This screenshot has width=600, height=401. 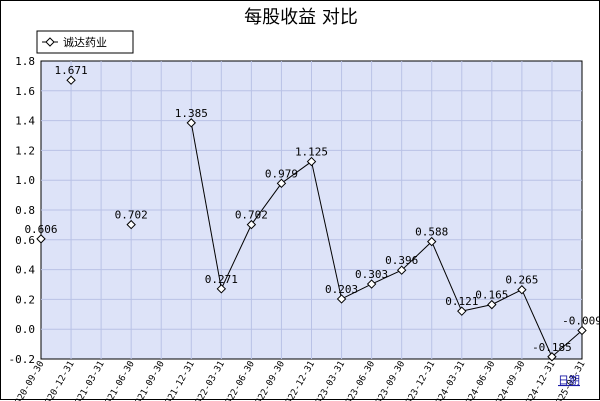 What do you see at coordinates (491, 295) in the screenshot?
I see `data-label: 0.165` at bounding box center [491, 295].